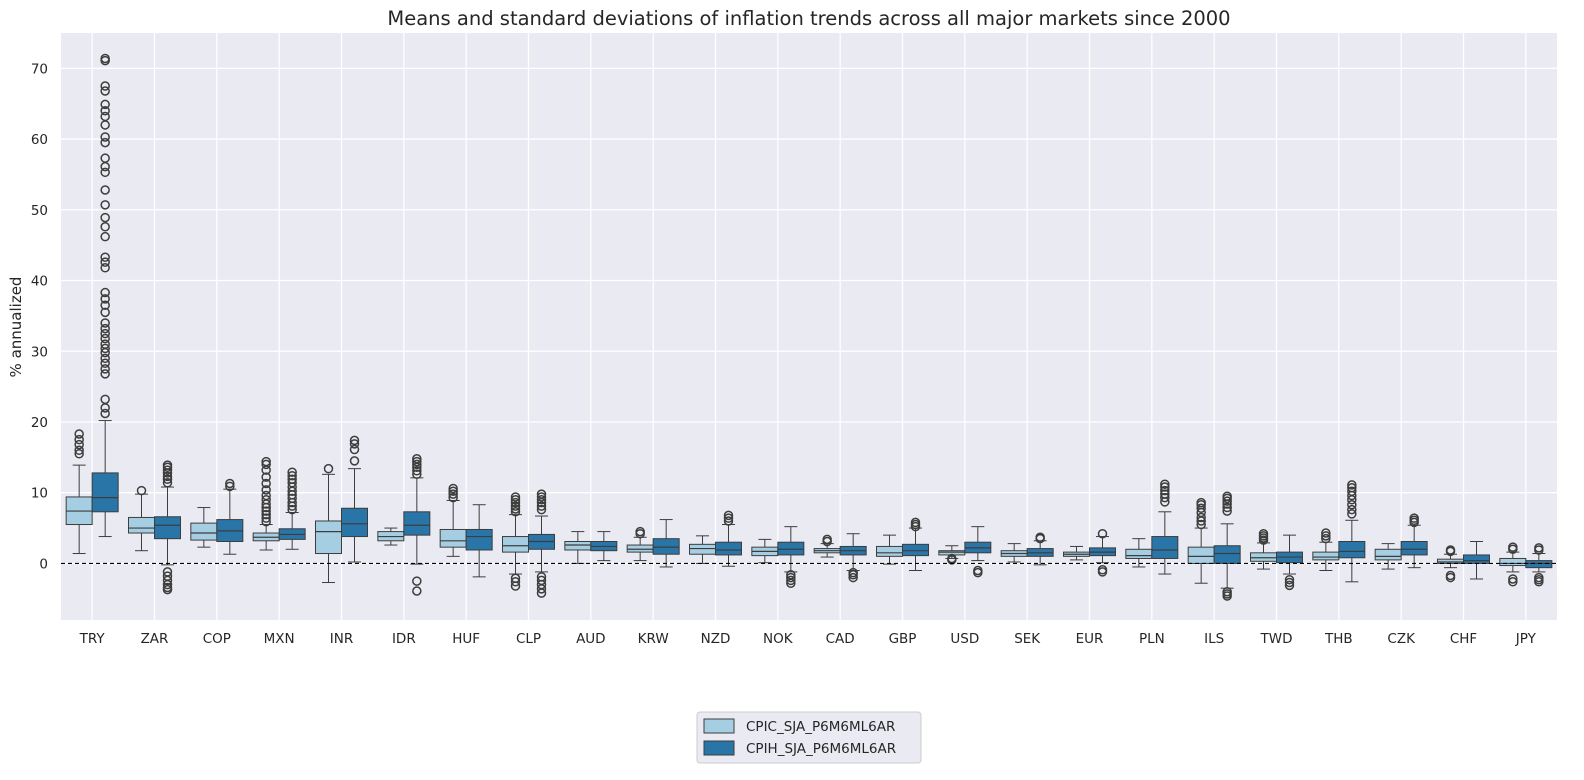  I want to click on x-tick-label-idr: IDR, so click(404, 639).